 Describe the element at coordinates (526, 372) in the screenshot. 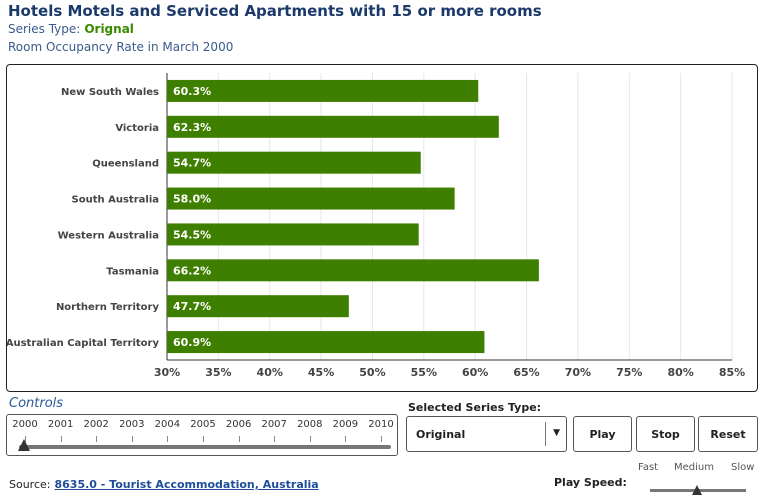

I see `x-tick-label: 65%` at that location.